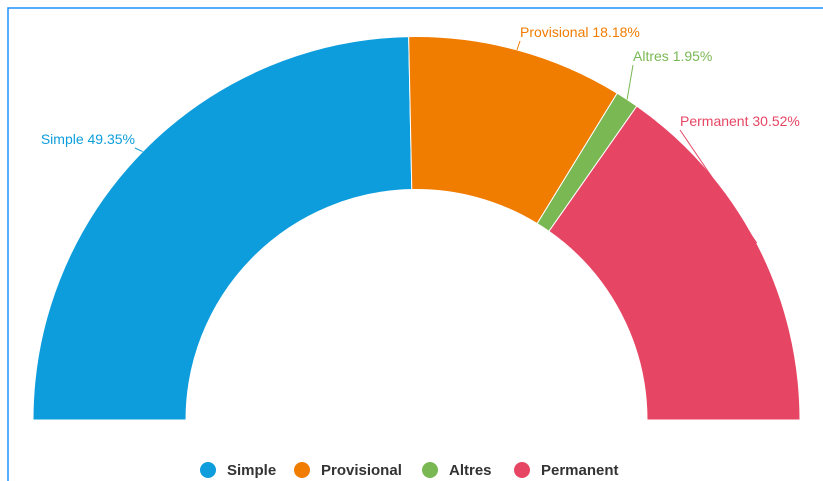 Image resolution: width=823 pixels, height=481 pixels. Describe the element at coordinates (775, 121) in the screenshot. I see `label-value: 30.52%` at that location.